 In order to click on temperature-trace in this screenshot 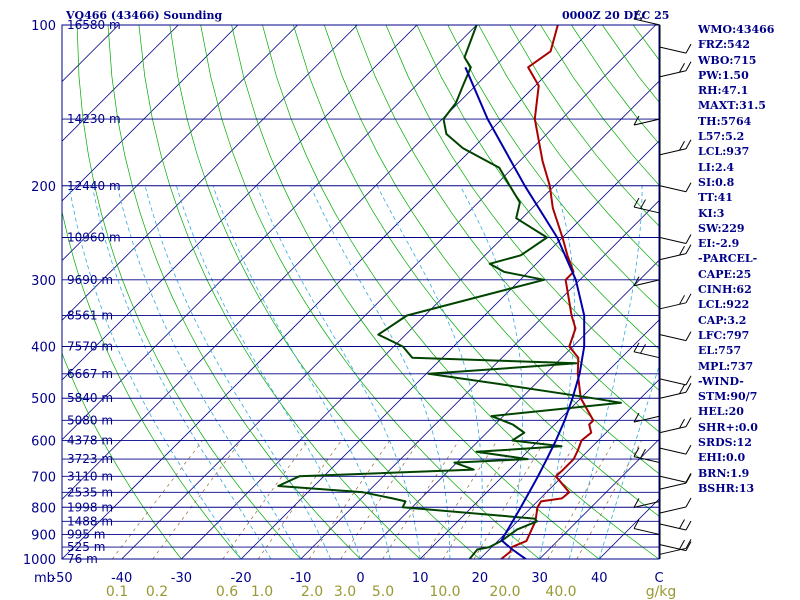, I will do `click(547, 292)`.